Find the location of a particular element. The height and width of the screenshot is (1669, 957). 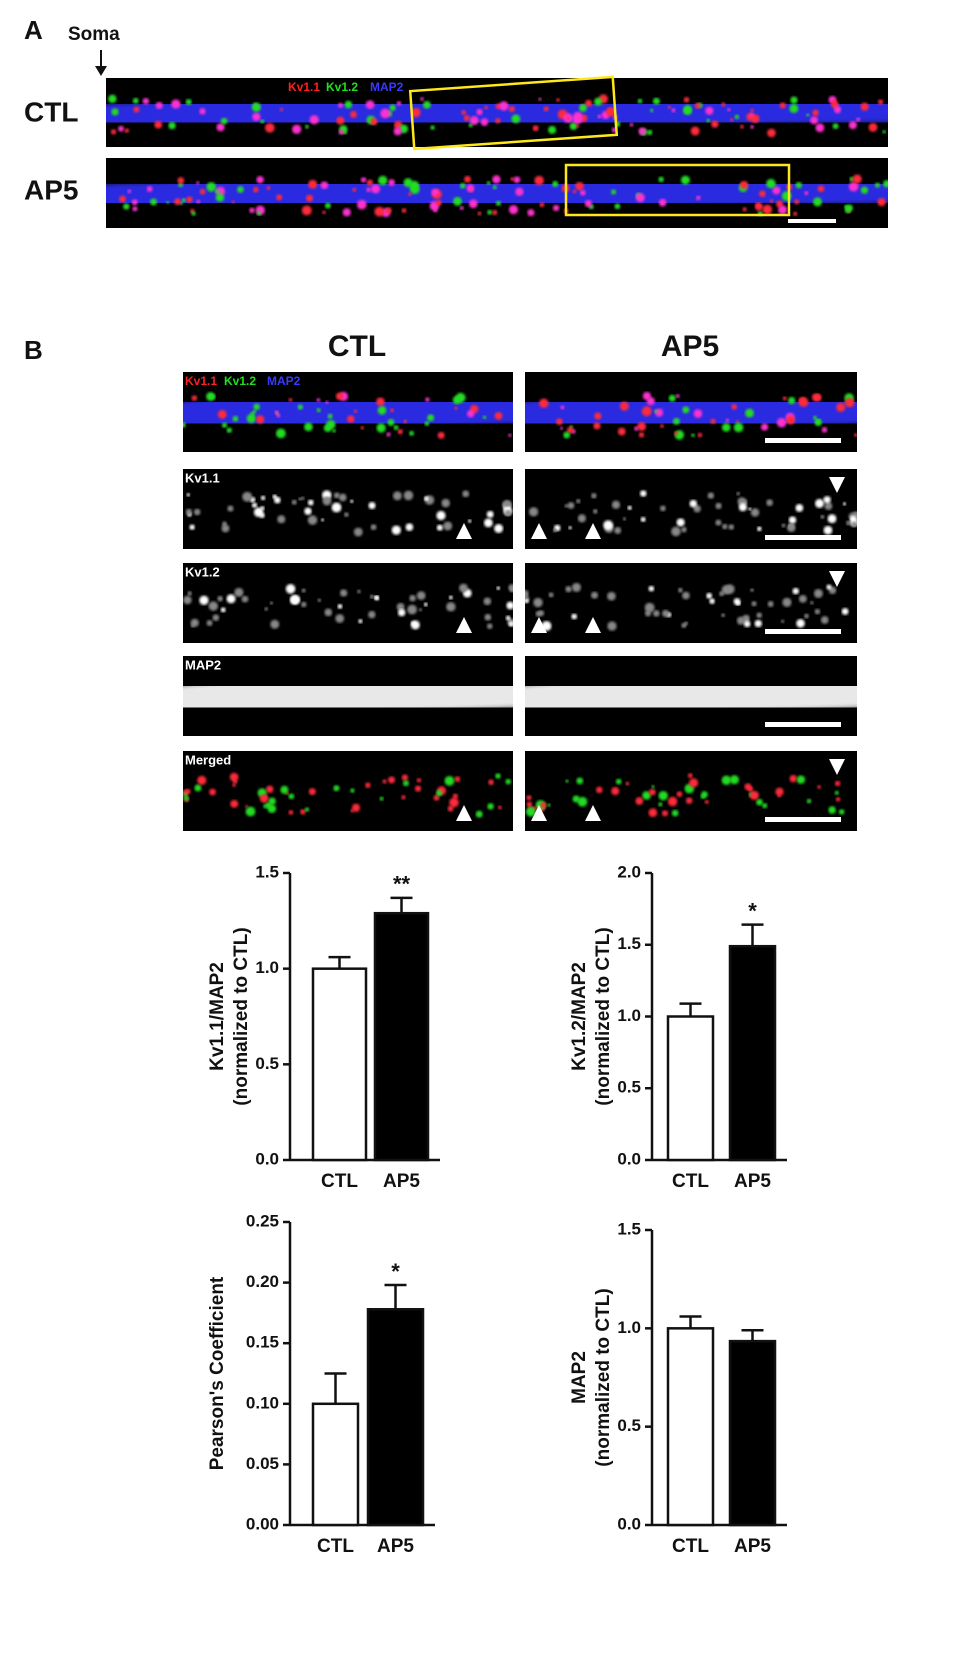

column-label: CTL is located at coordinates (357, 346).